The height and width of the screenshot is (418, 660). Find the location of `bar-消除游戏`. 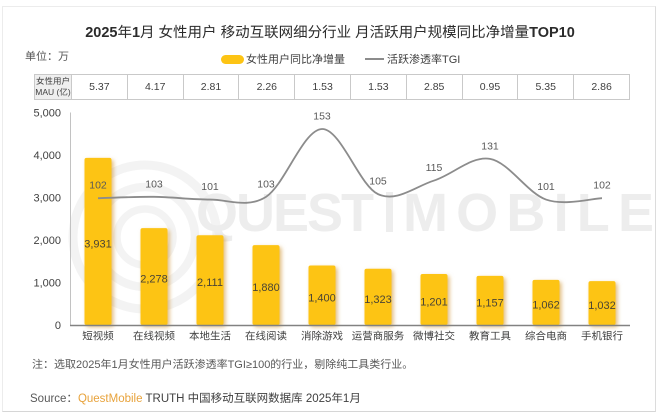

bar-消除游戏 is located at coordinates (322, 295).